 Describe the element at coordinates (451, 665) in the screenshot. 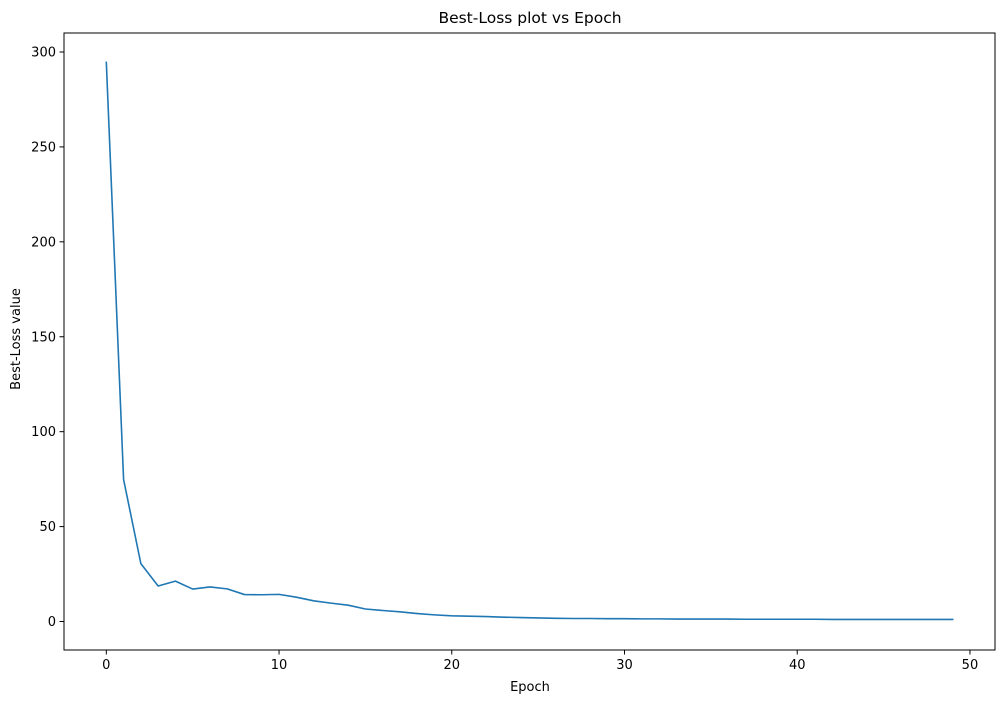

I see `x-tick-label: 20` at that location.